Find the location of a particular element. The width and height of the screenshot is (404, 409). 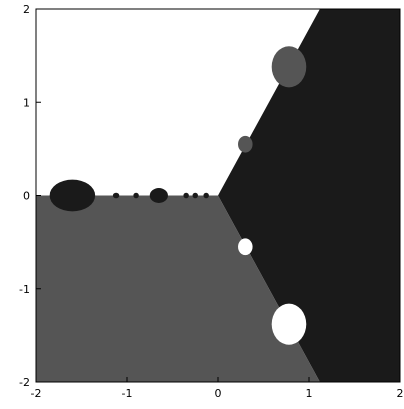

x-tick-label: 0 is located at coordinates (218, 393).